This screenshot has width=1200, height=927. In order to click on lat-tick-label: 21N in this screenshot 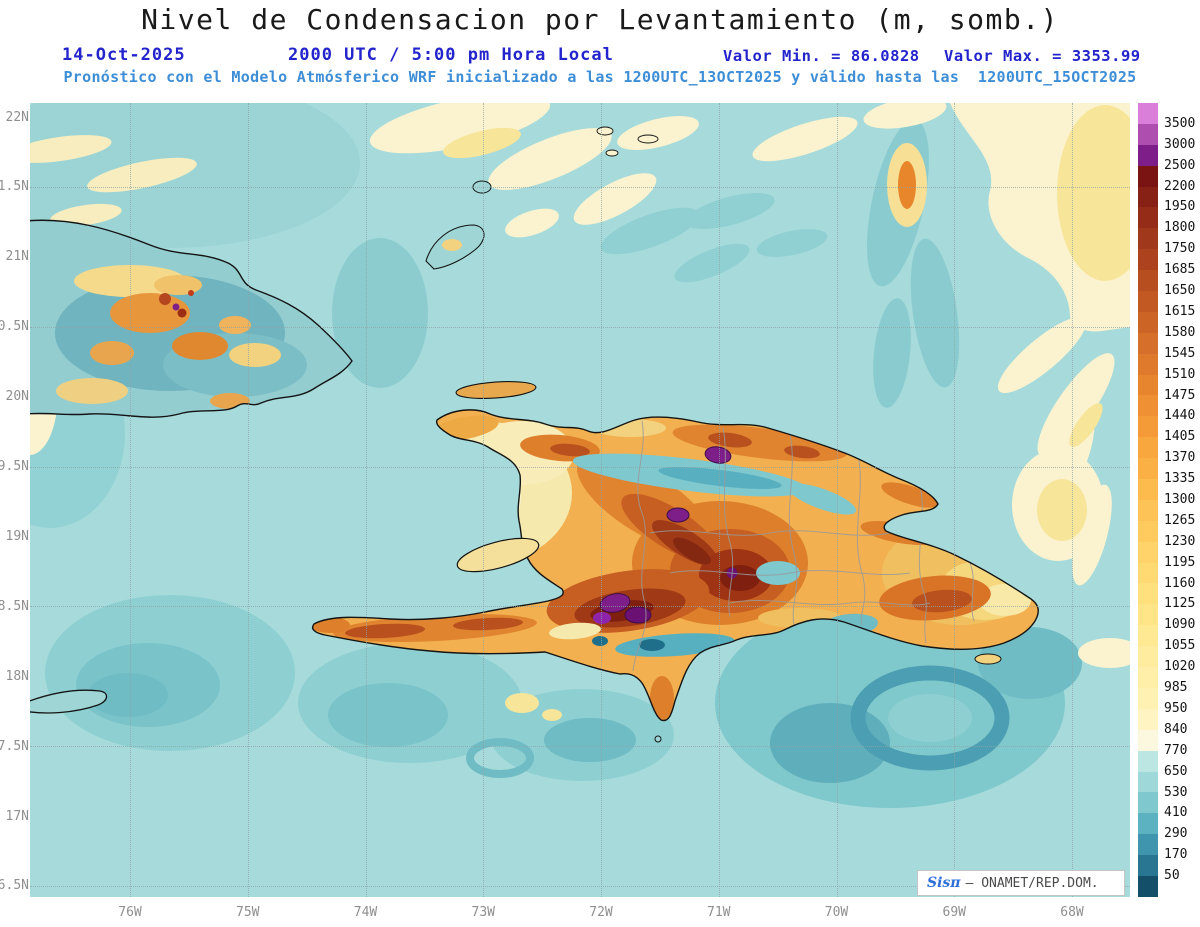, I will do `click(17, 257)`.